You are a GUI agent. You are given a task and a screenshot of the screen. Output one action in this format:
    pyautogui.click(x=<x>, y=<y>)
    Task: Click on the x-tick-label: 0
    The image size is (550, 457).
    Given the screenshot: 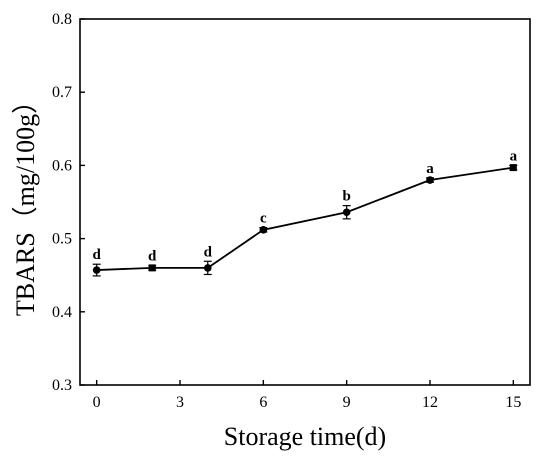 What is the action you would take?
    pyautogui.click(x=97, y=402)
    